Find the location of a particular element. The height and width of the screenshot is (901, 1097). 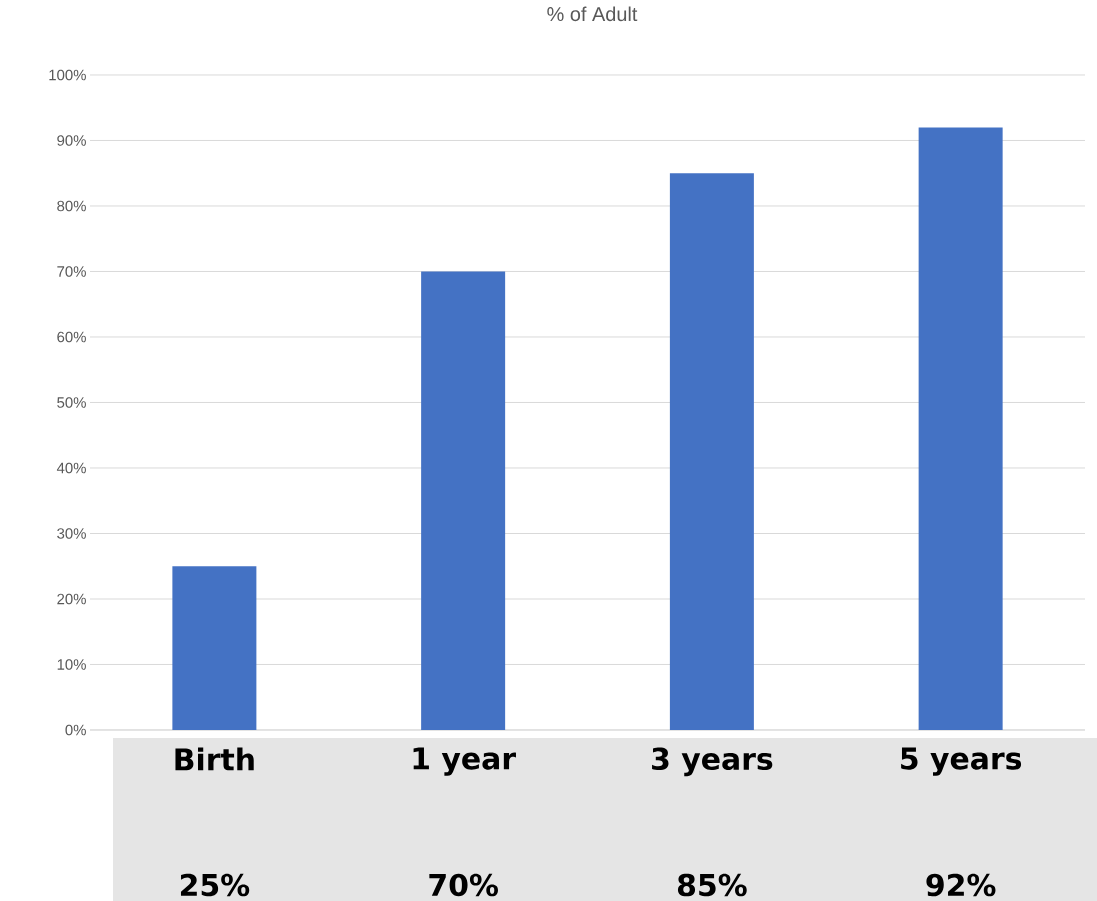

x-tick-label: 3 years is located at coordinates (712, 762).